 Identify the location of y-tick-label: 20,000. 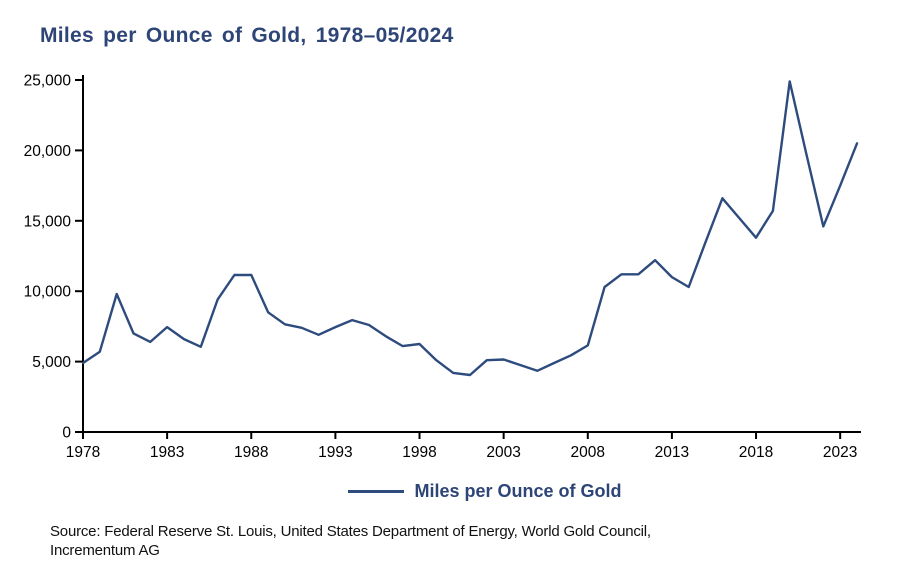
(48, 151).